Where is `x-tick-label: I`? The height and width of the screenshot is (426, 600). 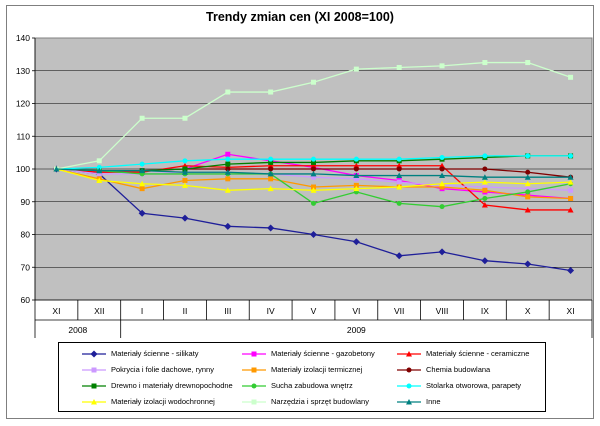 x-tick-label: I is located at coordinates (142, 311).